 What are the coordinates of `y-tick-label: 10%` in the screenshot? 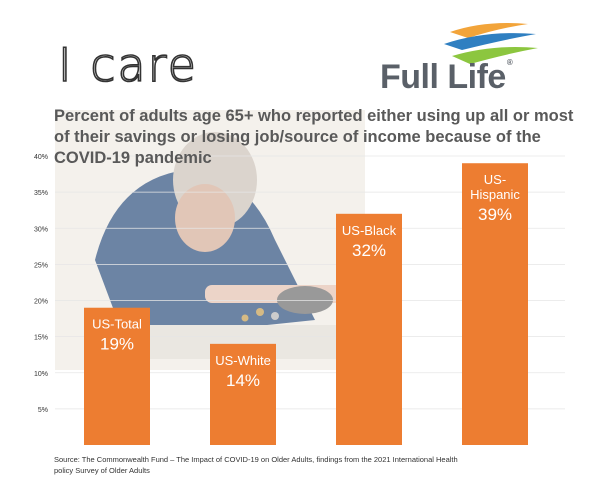 It's located at (41, 374).